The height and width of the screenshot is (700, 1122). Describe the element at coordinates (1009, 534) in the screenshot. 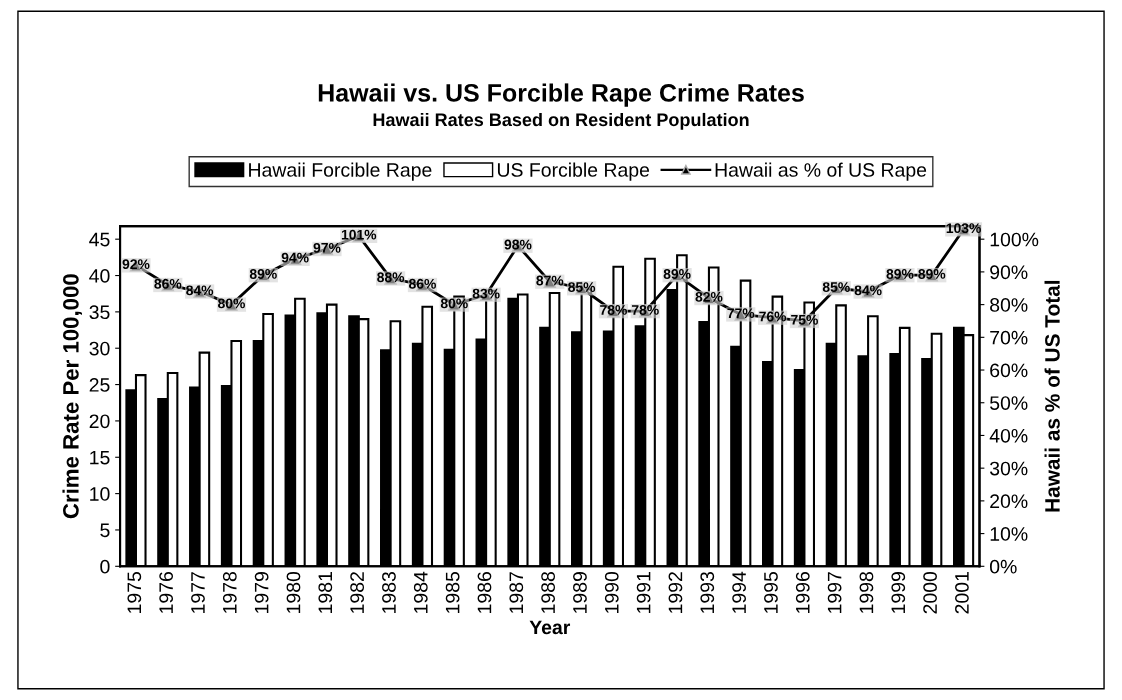

I see `y2-tick-label: 10%` at that location.